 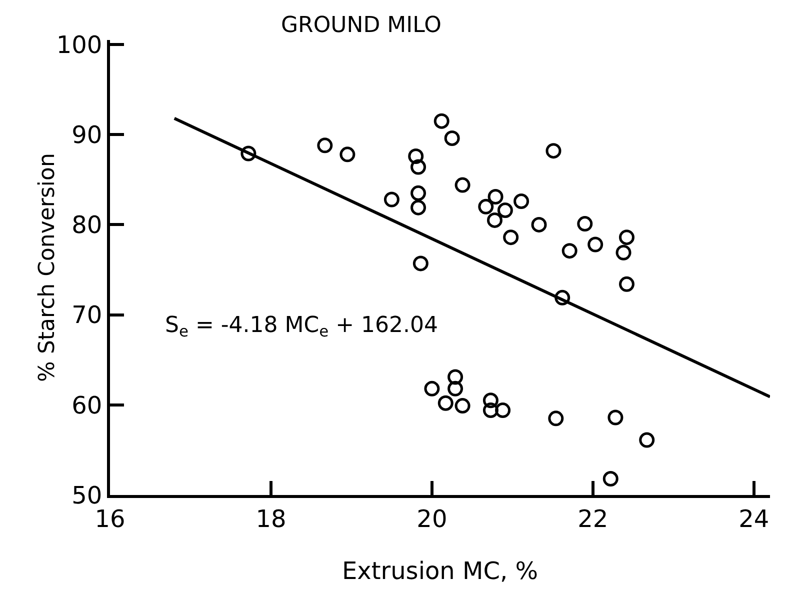 I want to click on y-tick-label: 100, so click(x=79, y=44).